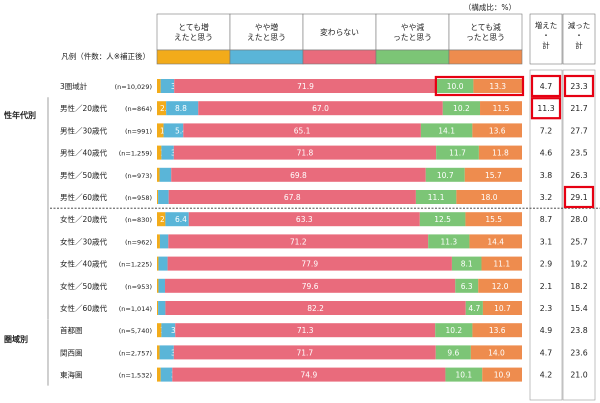  What do you see at coordinates (578, 241) in the screenshot?
I see `decrease-total: 25.7` at bounding box center [578, 241].